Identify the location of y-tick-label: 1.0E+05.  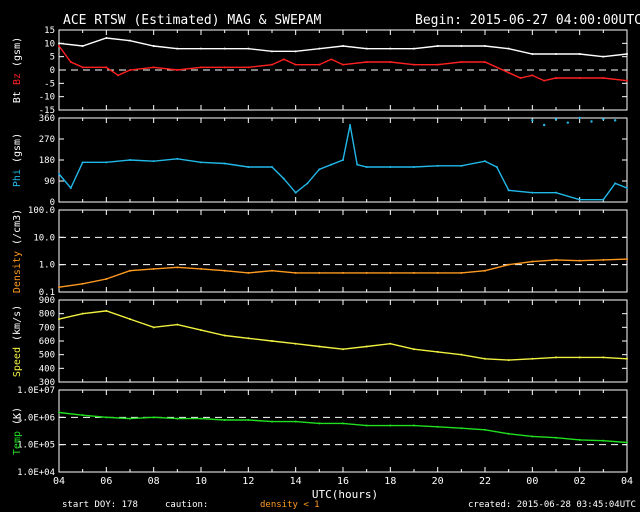
(36, 446).